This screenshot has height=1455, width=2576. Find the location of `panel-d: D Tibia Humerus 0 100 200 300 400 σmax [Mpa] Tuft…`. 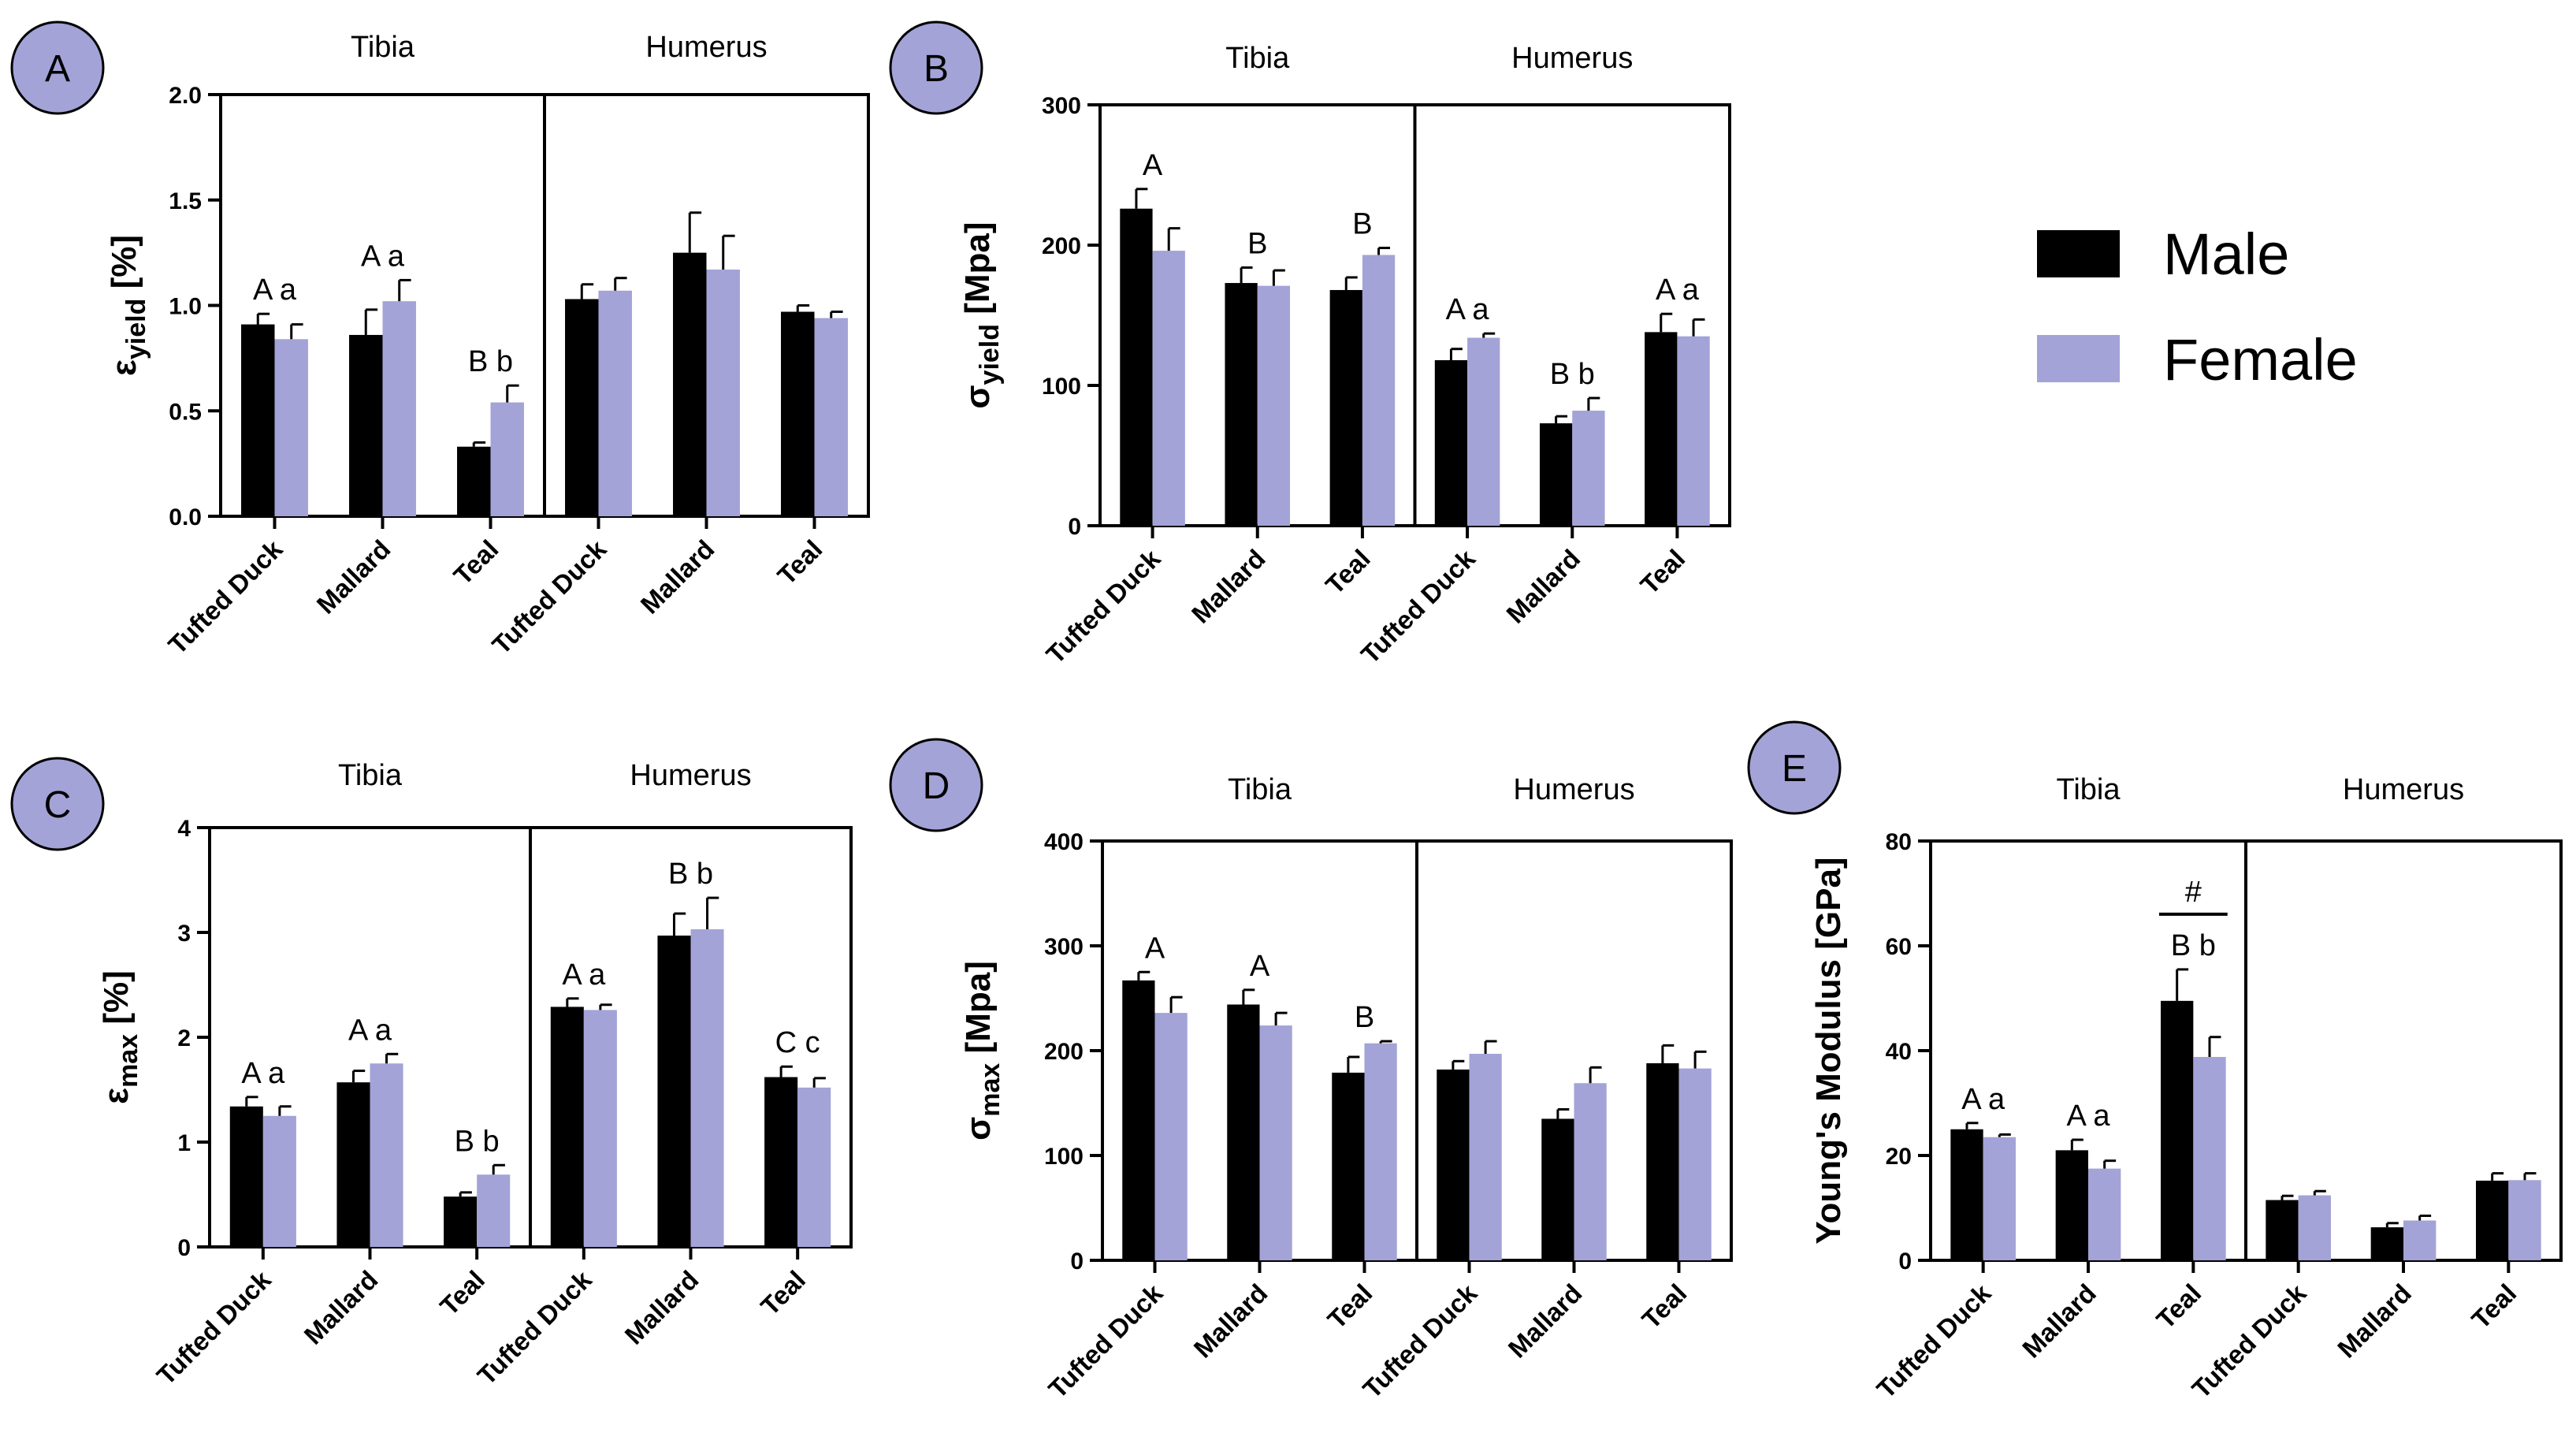

panel-d: D Tibia Humerus 0 100 200 300 400 σmax [Mpa] Tuft… is located at coordinates (1311, 1071).